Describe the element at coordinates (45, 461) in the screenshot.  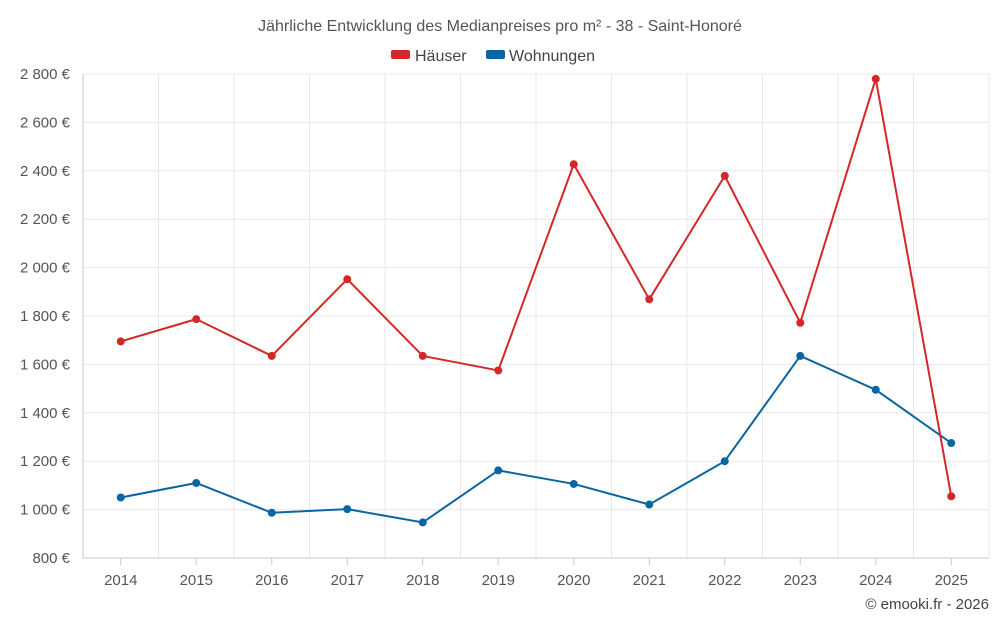
I see `y-tick-label: 1 200 €` at that location.